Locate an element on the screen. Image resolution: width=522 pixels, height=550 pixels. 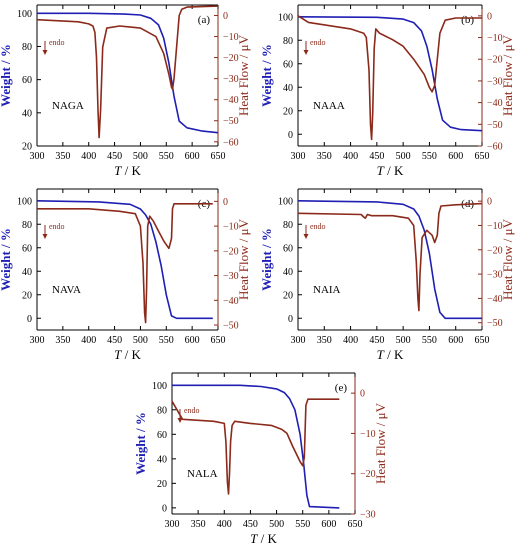
sample-label: NAVA is located at coordinates (66, 290).